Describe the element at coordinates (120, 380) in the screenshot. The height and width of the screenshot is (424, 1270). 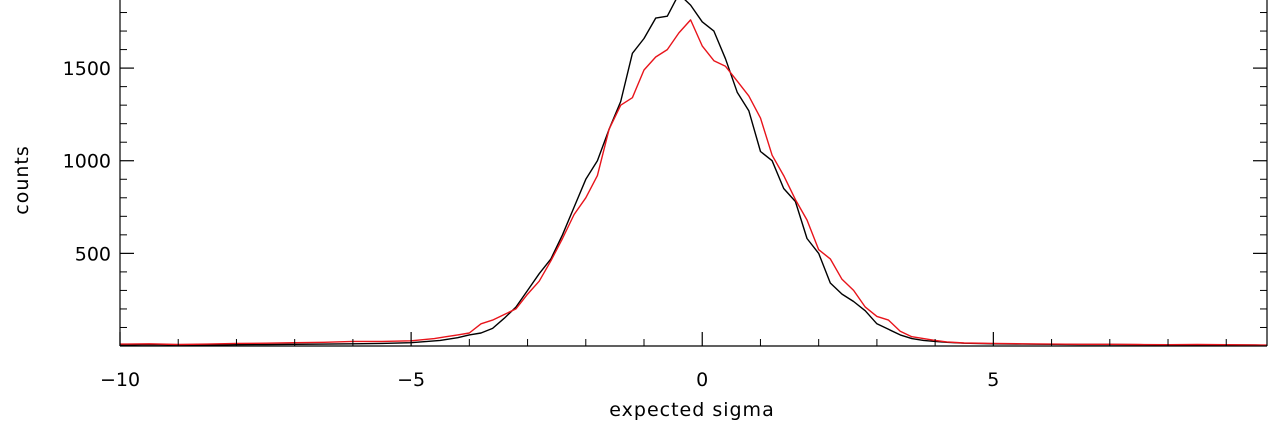
I see `x-tick-label: −10` at that location.